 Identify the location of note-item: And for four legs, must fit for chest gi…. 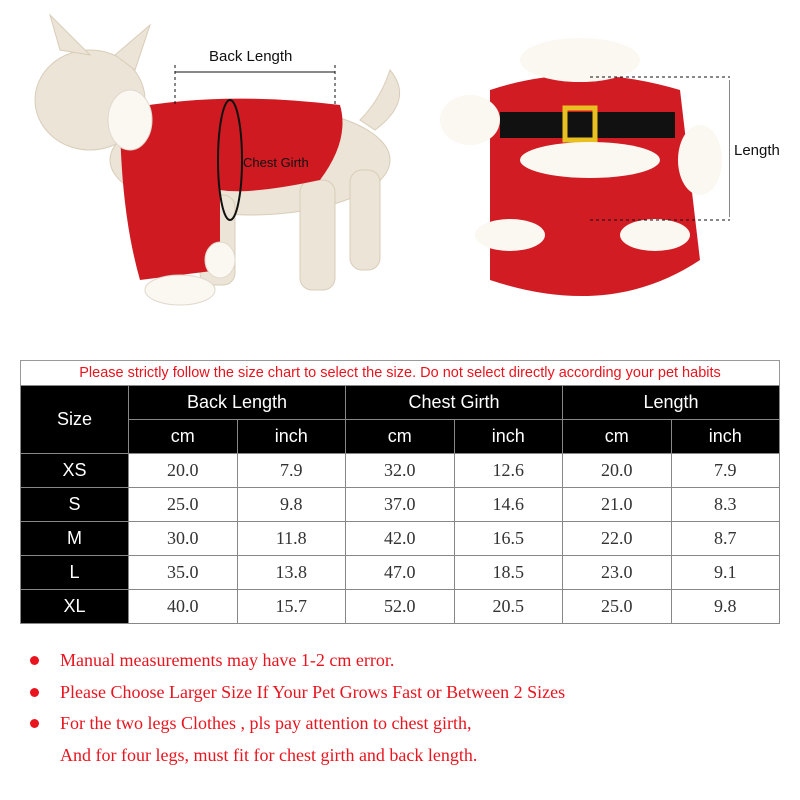
(297, 756).